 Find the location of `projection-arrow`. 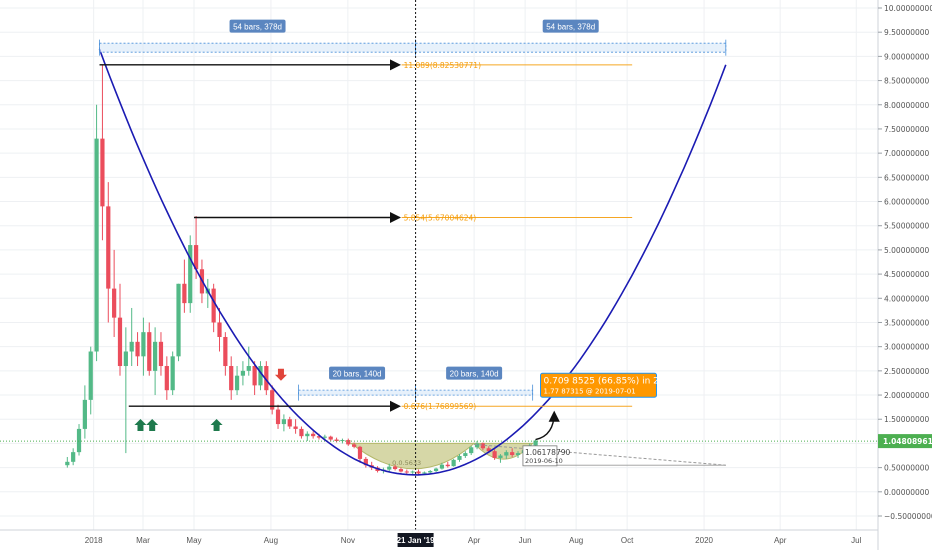

projection-arrow is located at coordinates (547, 425).